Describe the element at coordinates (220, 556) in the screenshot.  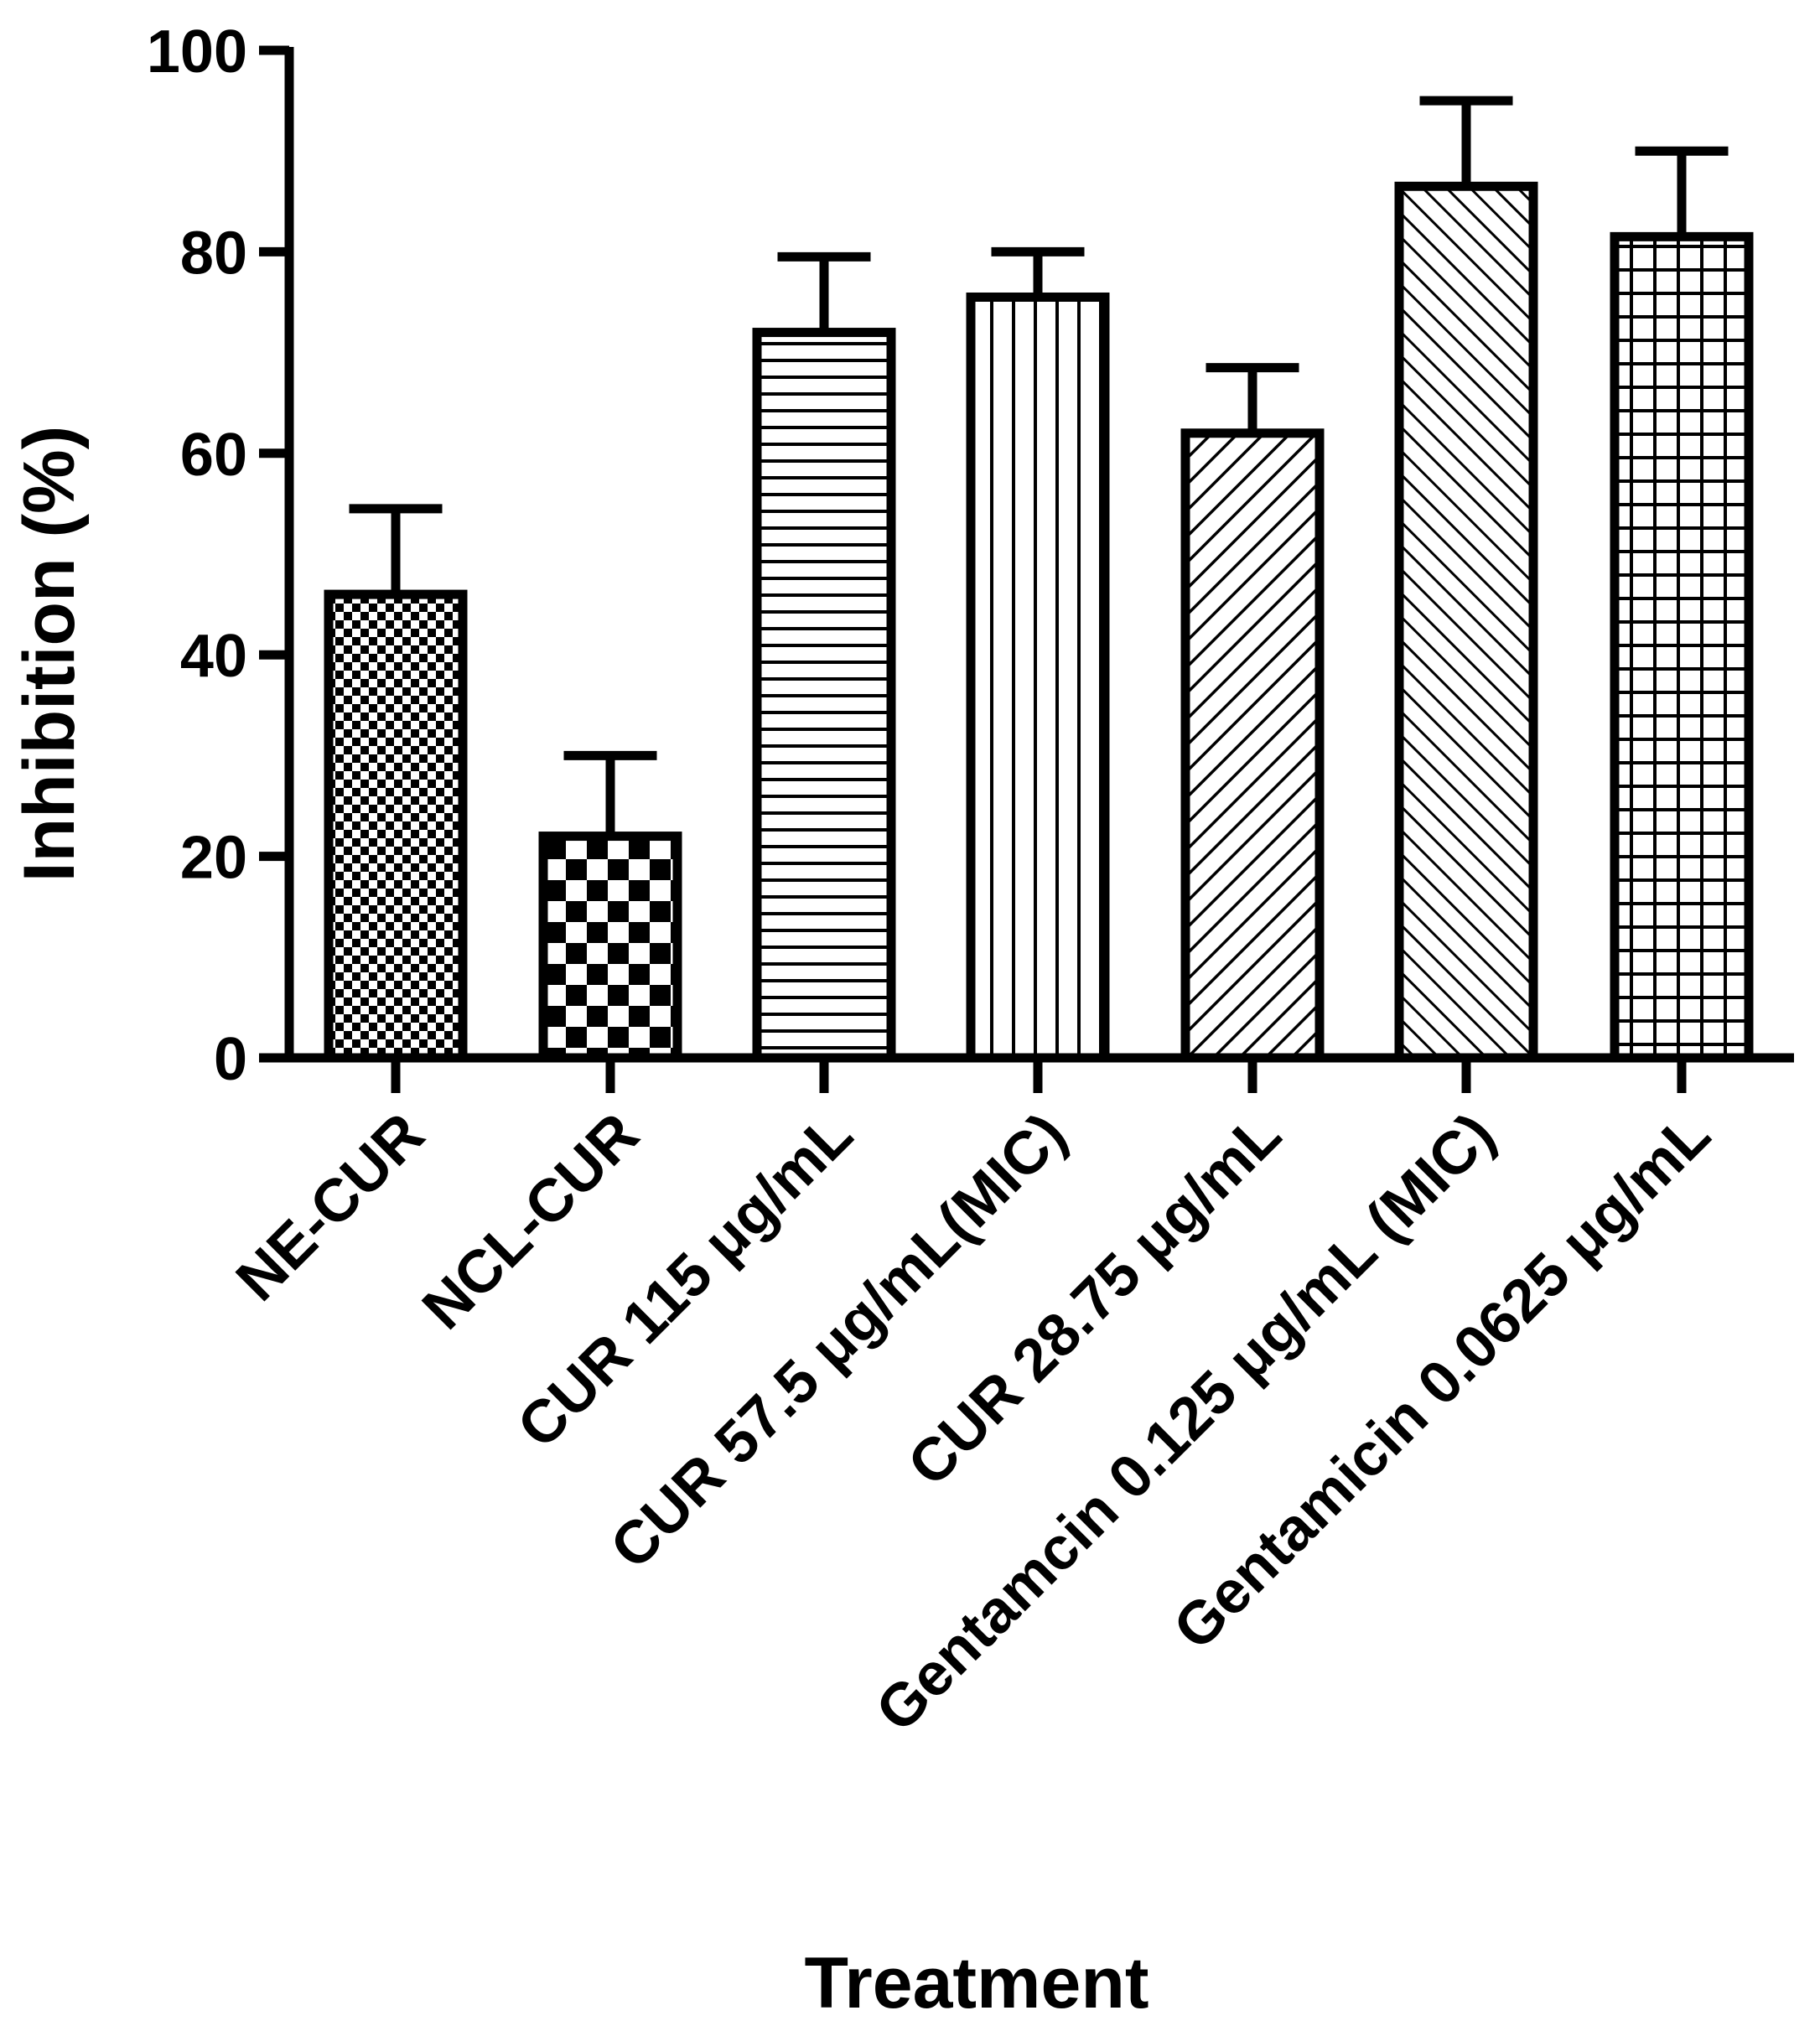
I see `y-axis: 0 20 40 60 80 100` at that location.